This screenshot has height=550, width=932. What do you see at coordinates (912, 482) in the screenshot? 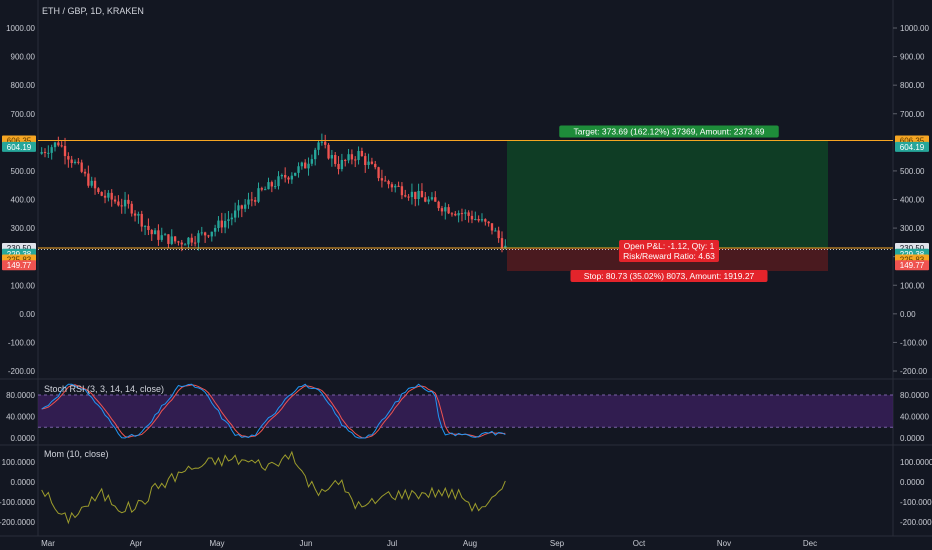
I see `mom-right-tick: 0.0000` at bounding box center [912, 482].